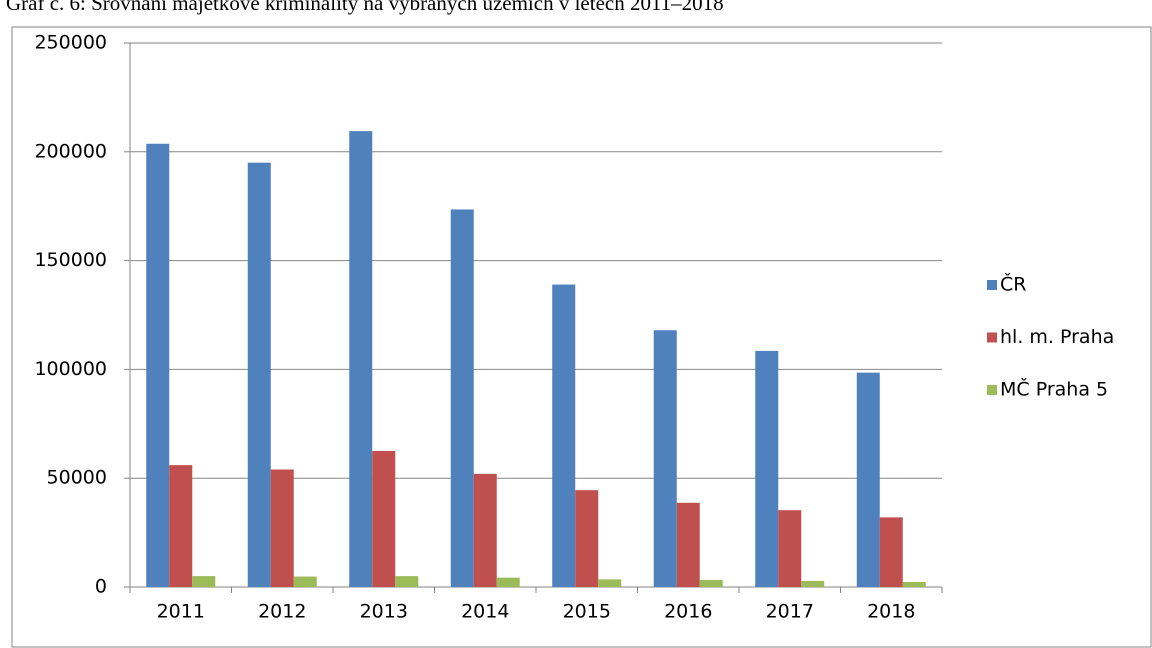 This screenshot has height=648, width=1152. Describe the element at coordinates (485, 612) in the screenshot. I see `x-tick-label: 2014` at that location.